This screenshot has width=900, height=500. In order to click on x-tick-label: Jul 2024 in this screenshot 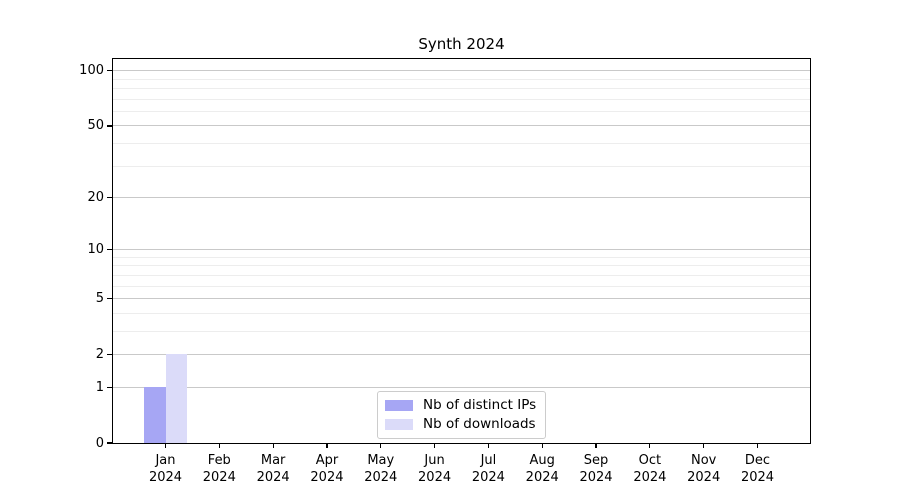, I will do `click(488, 469)`.